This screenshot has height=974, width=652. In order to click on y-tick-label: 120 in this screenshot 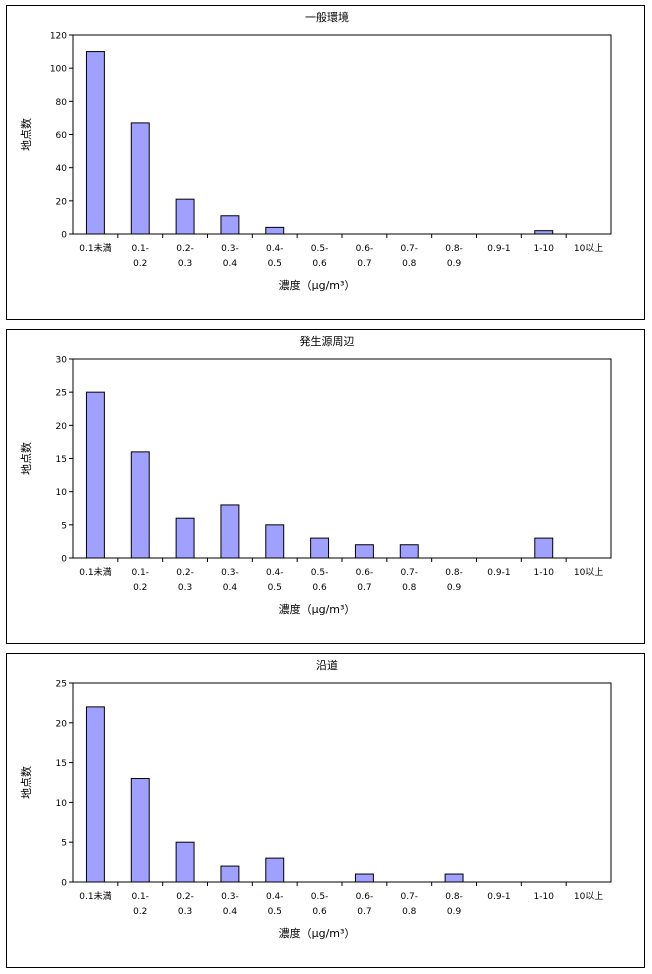, I will do `click(58, 37)`.